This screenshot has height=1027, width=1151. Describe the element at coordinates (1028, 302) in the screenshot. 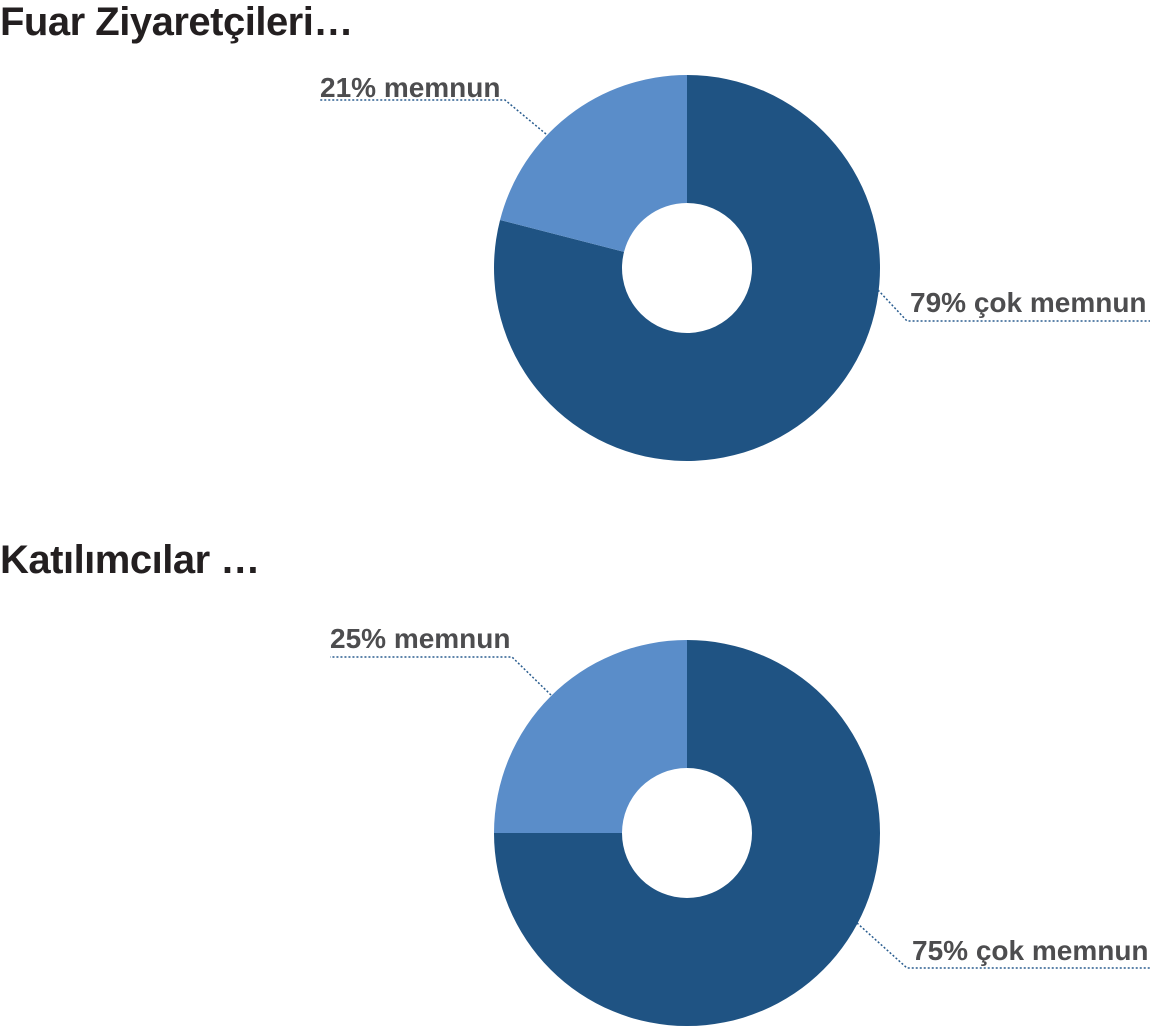

I see `chart-1-slice-label-1: 79% çok memnun` at that location.